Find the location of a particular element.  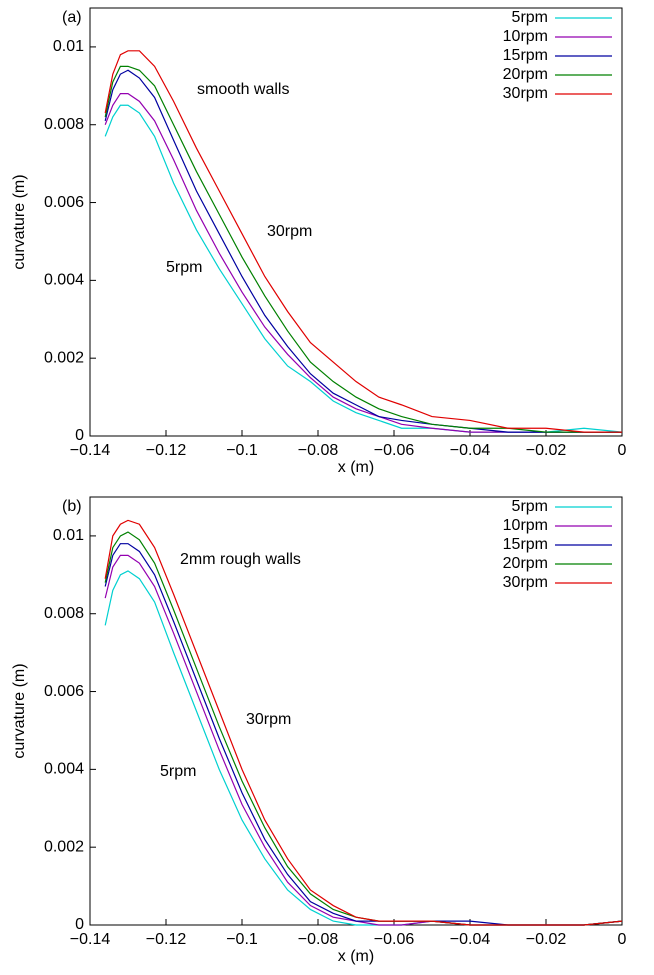

panel-label: (a) is located at coordinates (72, 17).